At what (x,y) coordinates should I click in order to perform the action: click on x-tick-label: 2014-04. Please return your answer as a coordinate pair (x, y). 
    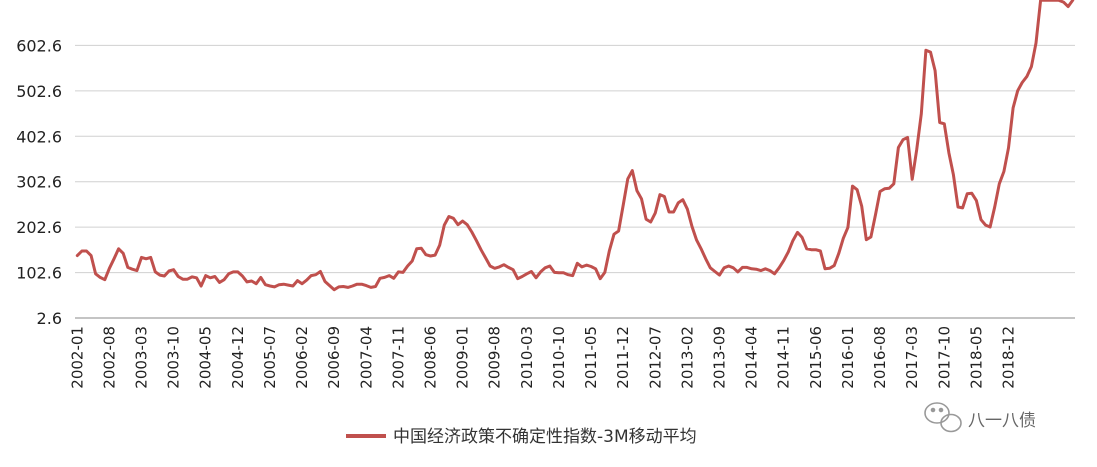
    Looking at the image, I should click on (752, 357).